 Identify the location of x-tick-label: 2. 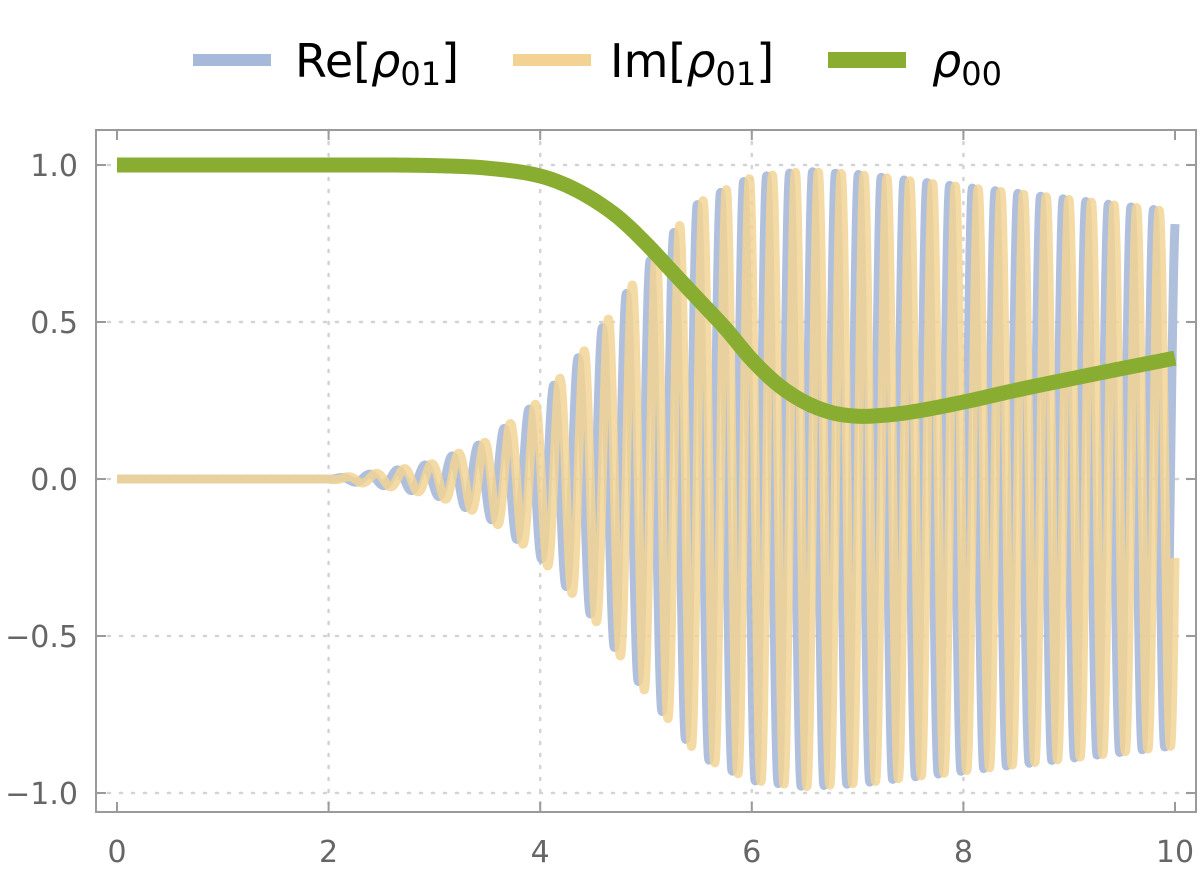
(328, 852).